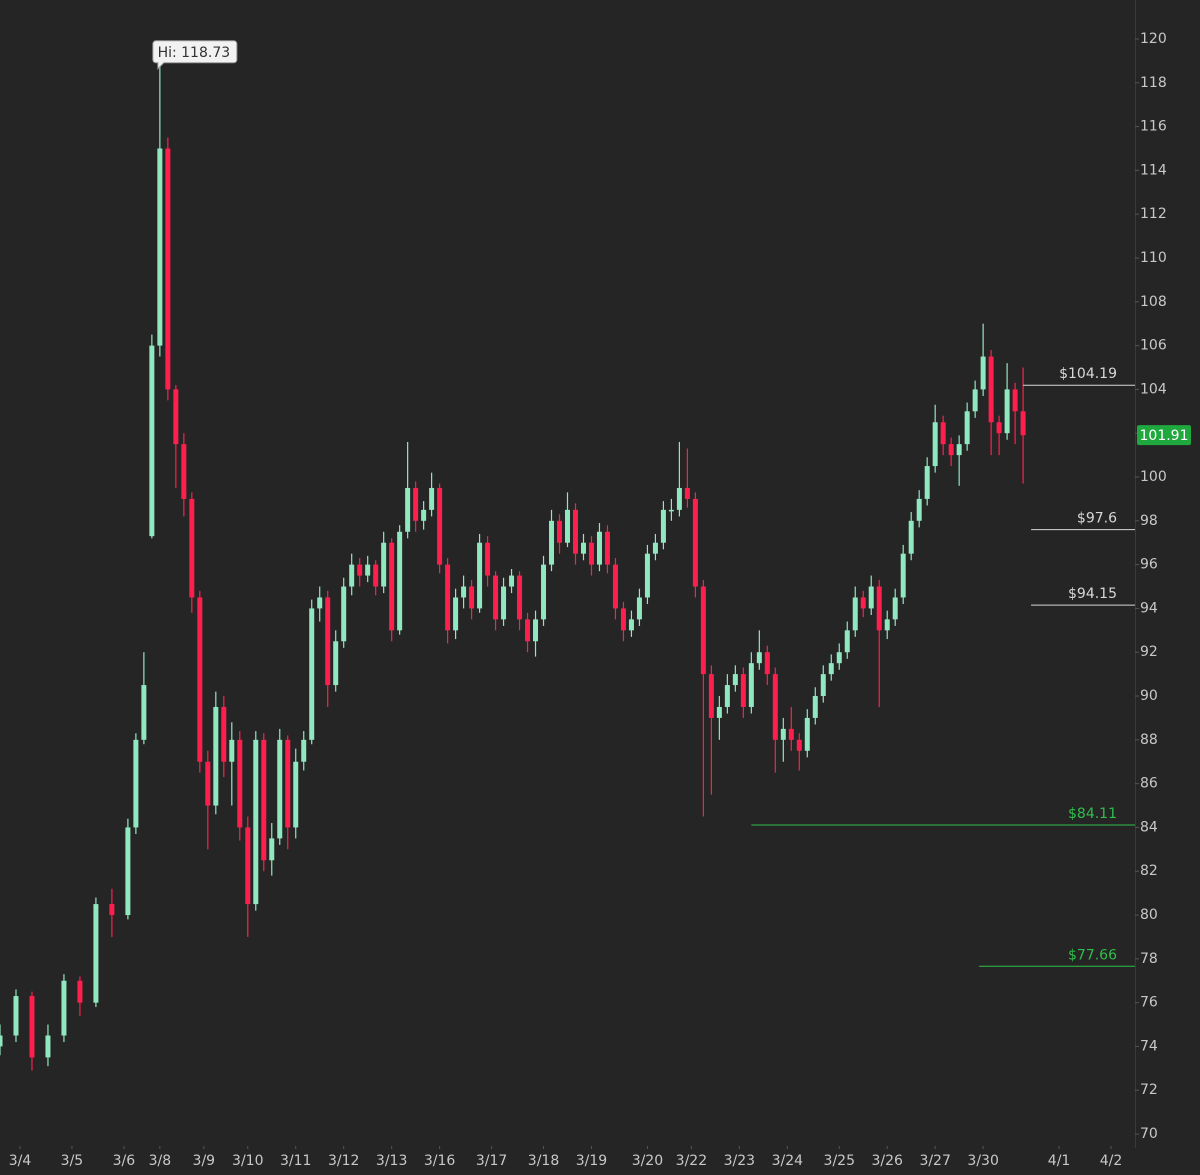 The height and width of the screenshot is (1175, 1200). Describe the element at coordinates (343, 1161) in the screenshot. I see `x-tick-label: 3/12` at that location.